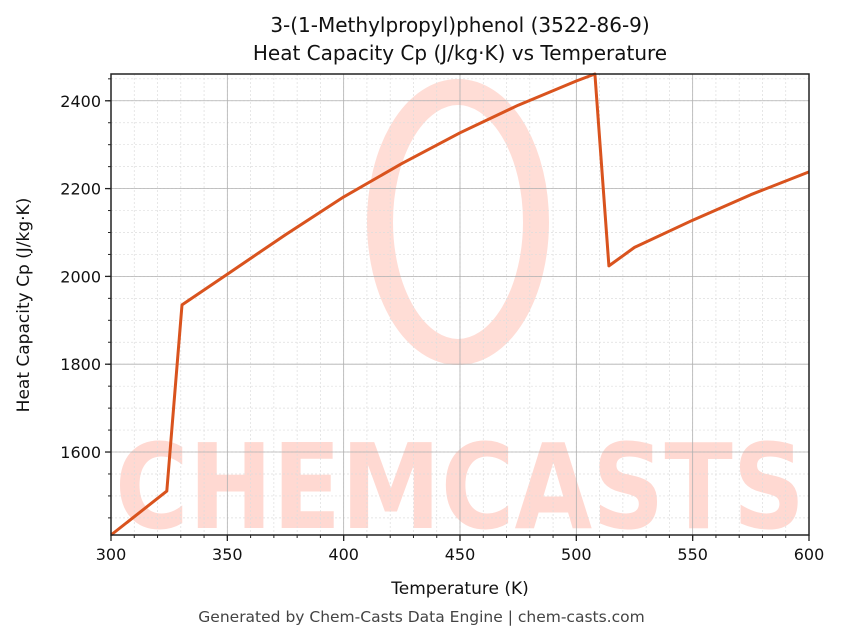 The height and width of the screenshot is (644, 843). I want to click on y-tick-label: 2200, so click(80, 189).